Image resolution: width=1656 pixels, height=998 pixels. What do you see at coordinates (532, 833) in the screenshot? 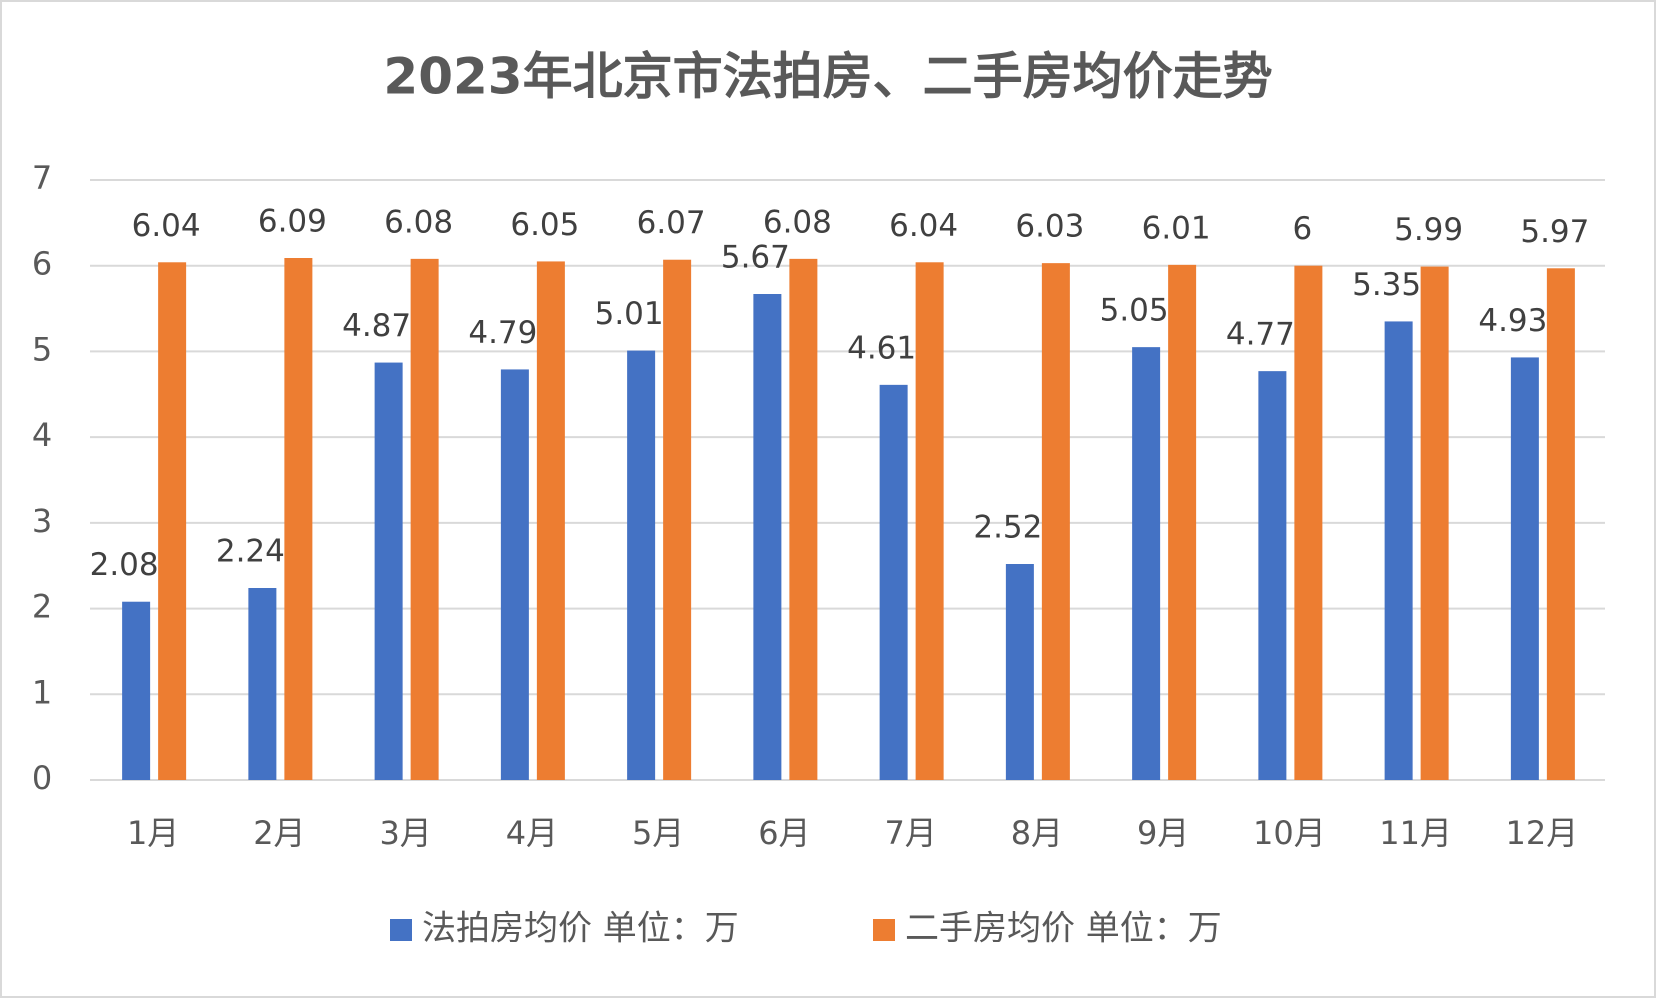
I see `x-tick-label: 4月` at bounding box center [532, 833].